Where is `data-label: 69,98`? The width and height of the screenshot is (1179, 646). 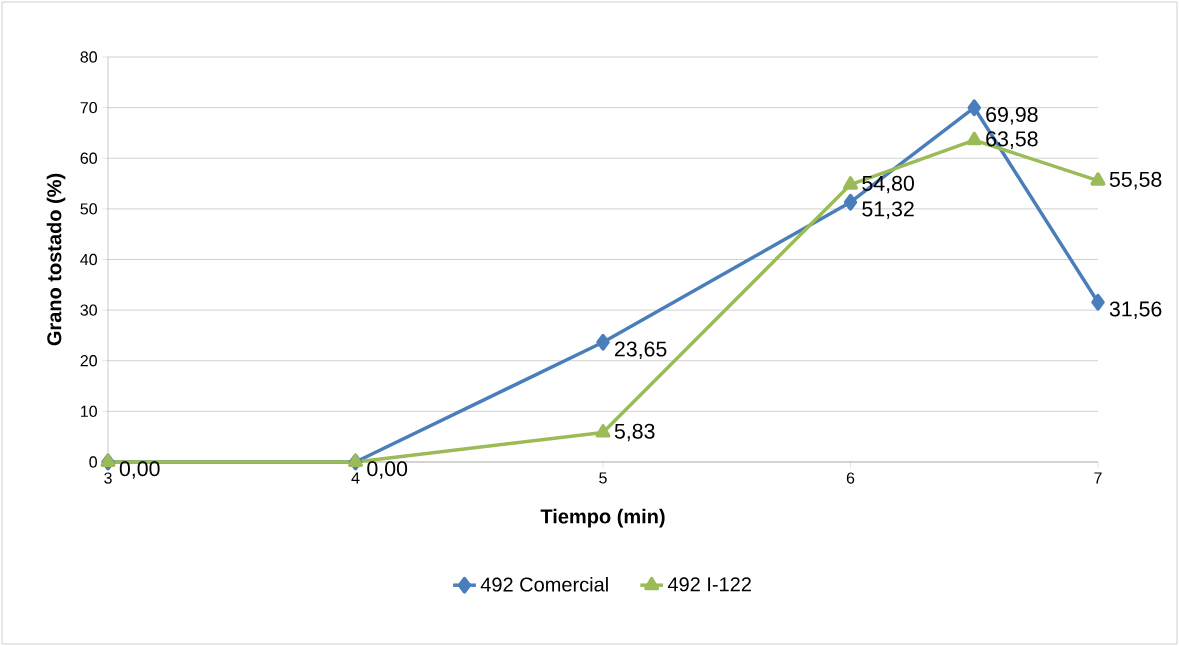
data-label: 69,98 is located at coordinates (1012, 115).